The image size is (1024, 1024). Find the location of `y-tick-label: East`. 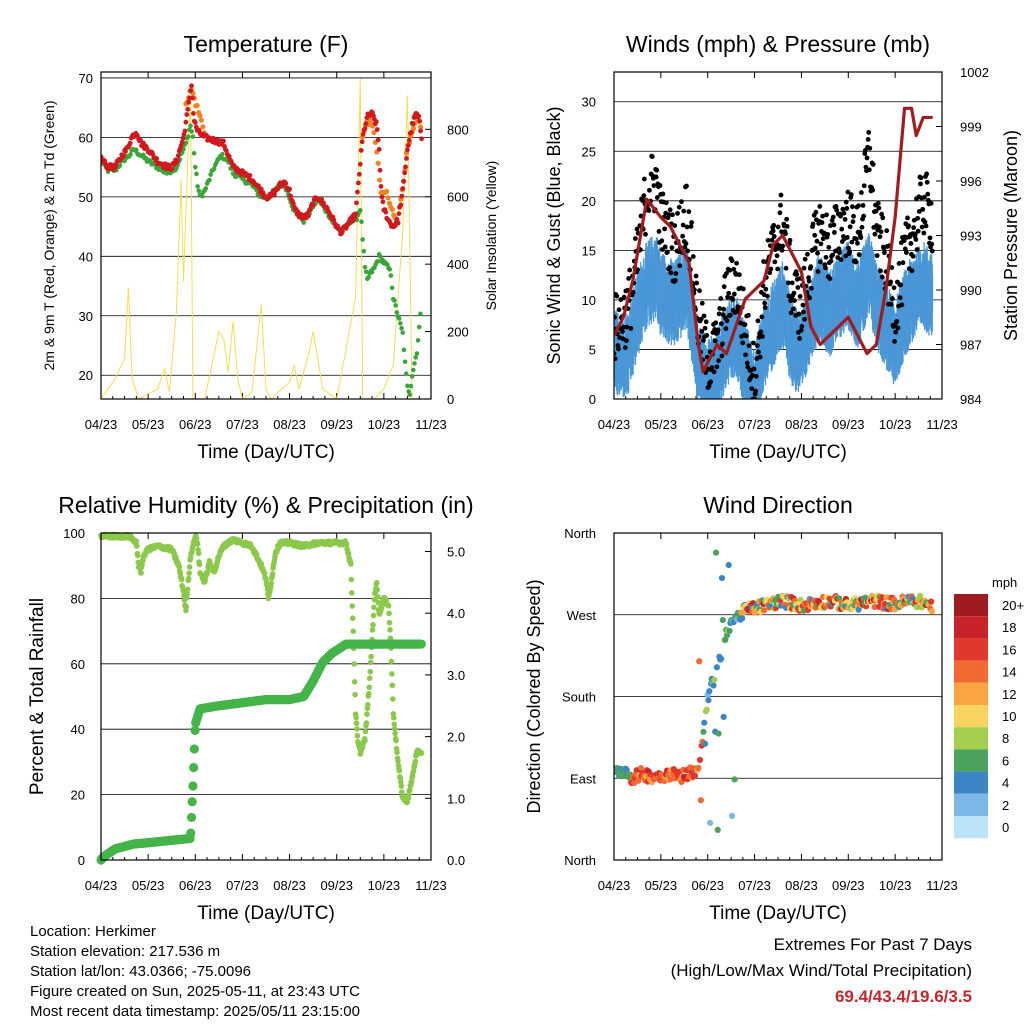

y-tick-label: East is located at coordinates (583, 778).